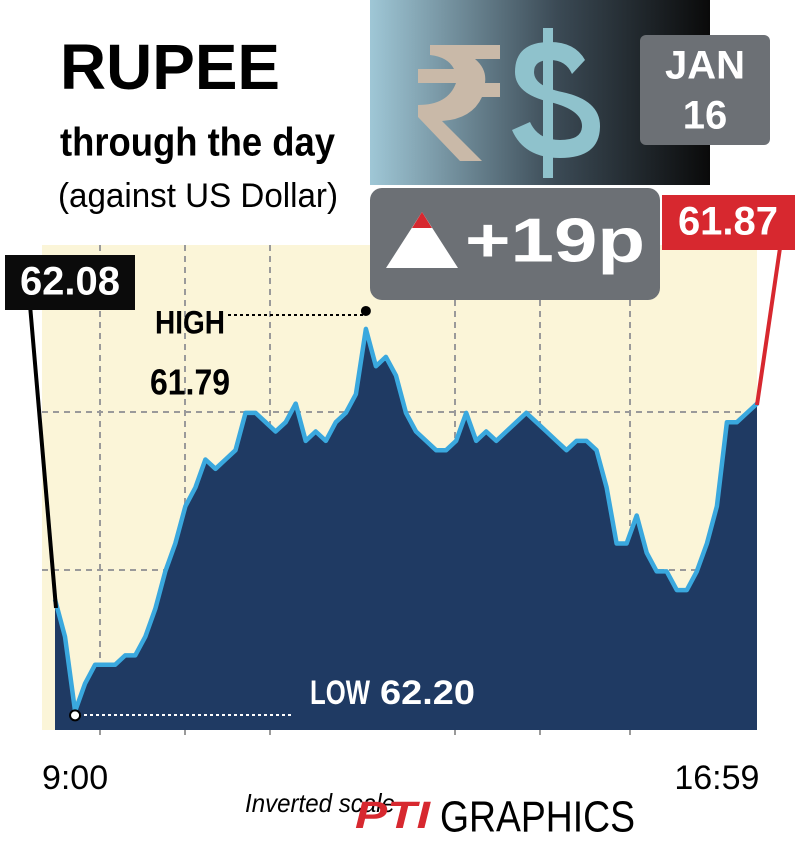 The width and height of the screenshot is (800, 849). What do you see at coordinates (198, 196) in the screenshot?
I see `subtitle-2: (against US Dollar)` at bounding box center [198, 196].